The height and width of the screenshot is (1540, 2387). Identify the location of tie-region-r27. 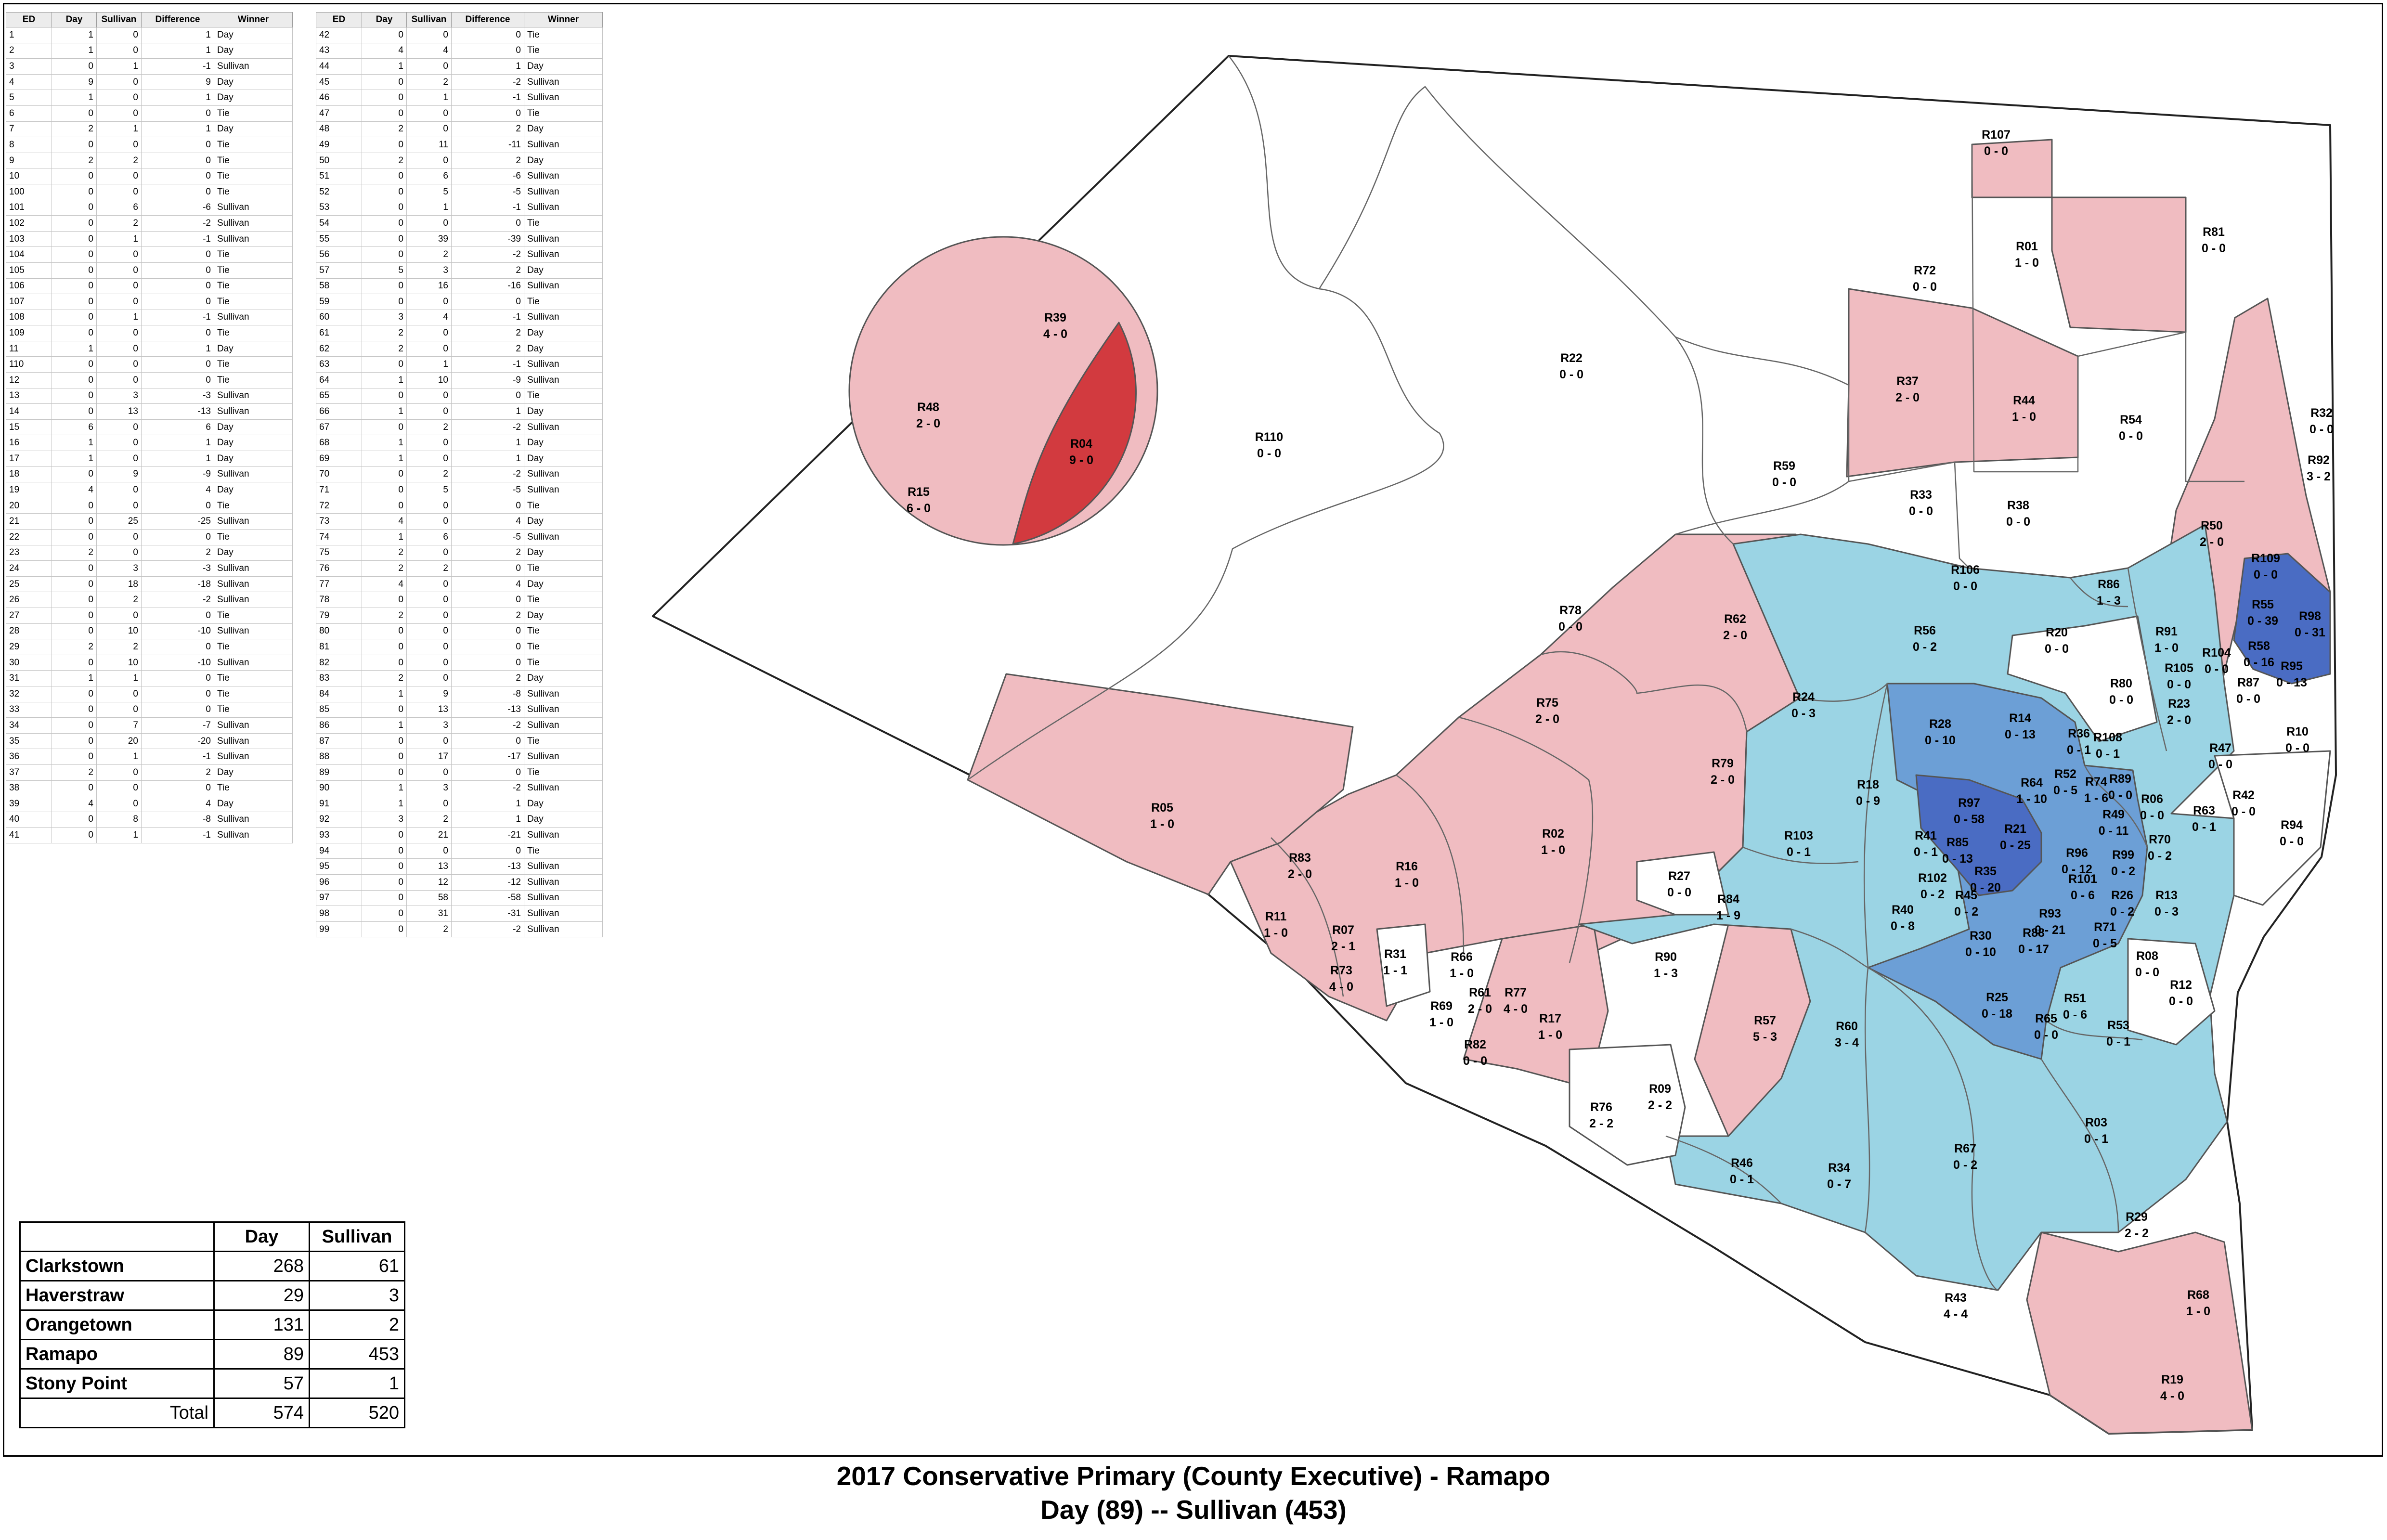
(1682, 883).